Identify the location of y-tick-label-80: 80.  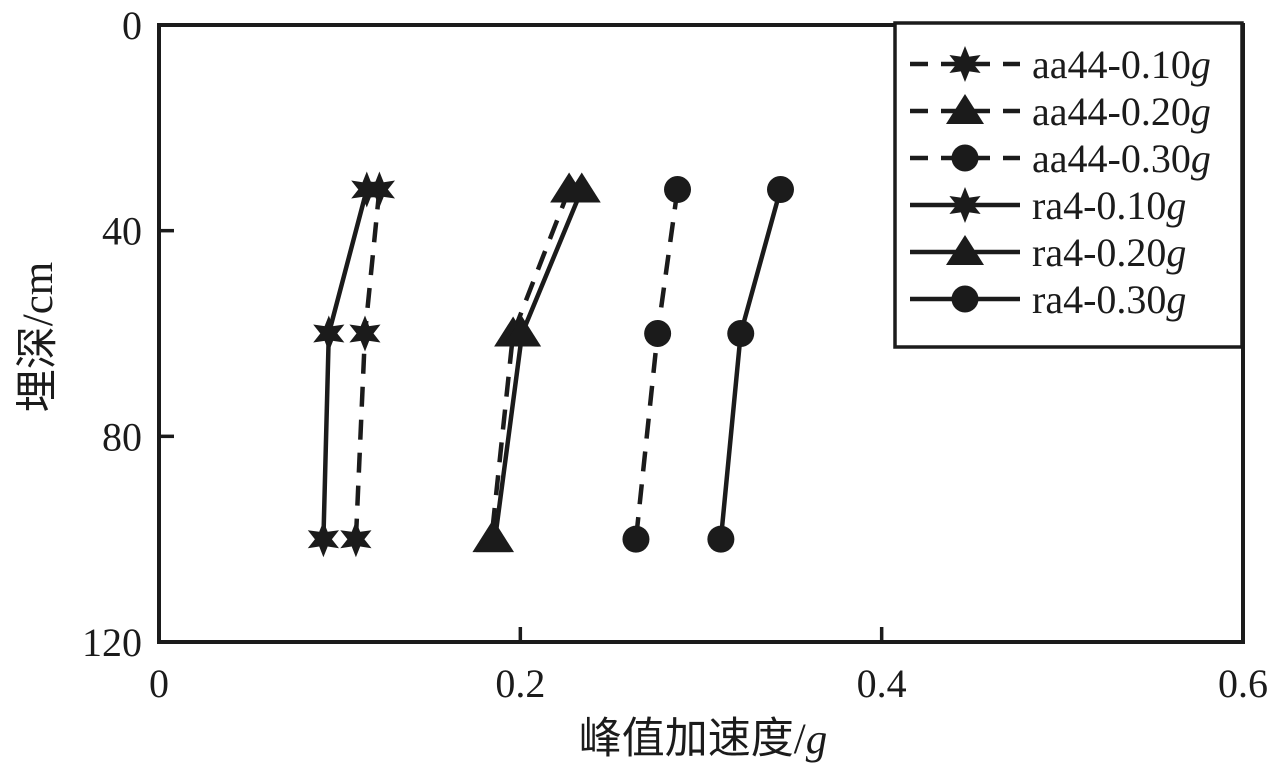
(122, 436).